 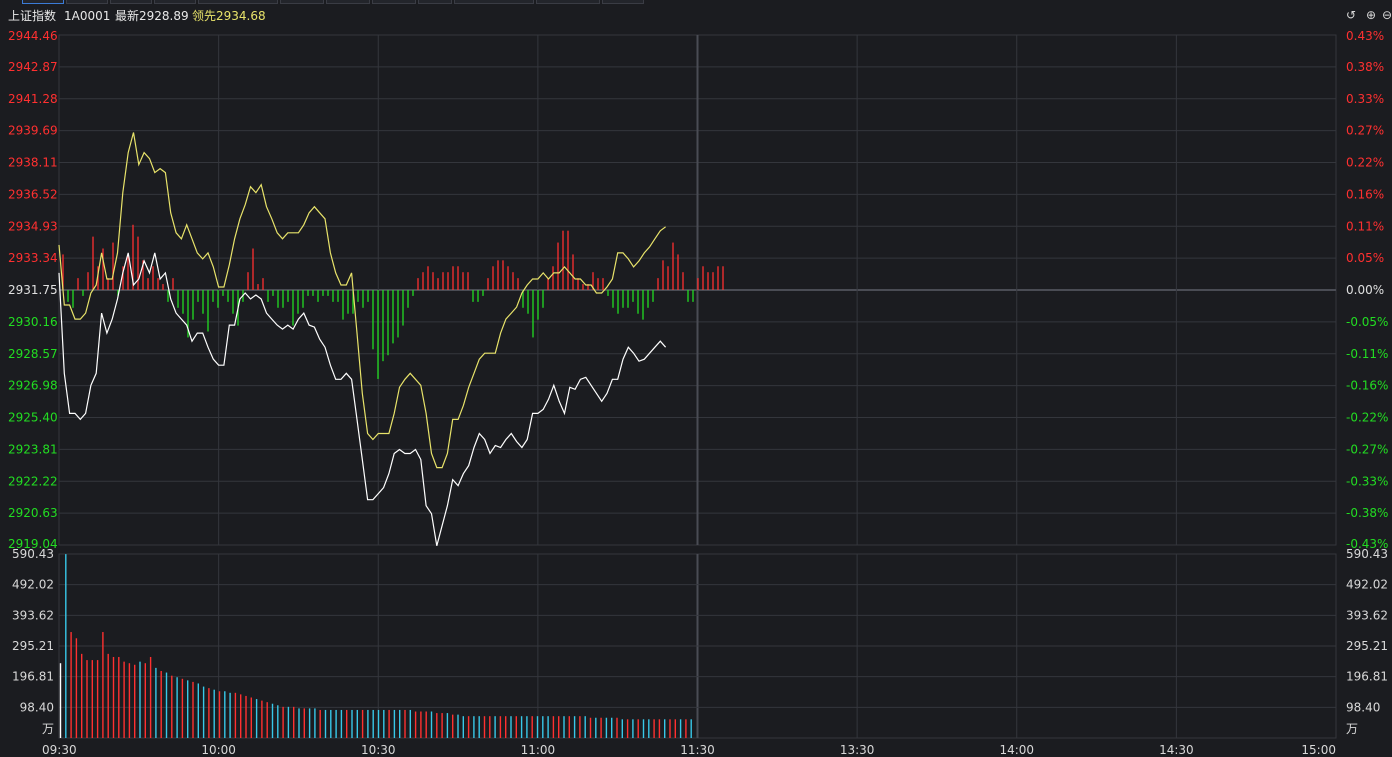 What do you see at coordinates (1367, 449) in the screenshot?
I see `y-tick-label-right: -0.27%` at bounding box center [1367, 449].